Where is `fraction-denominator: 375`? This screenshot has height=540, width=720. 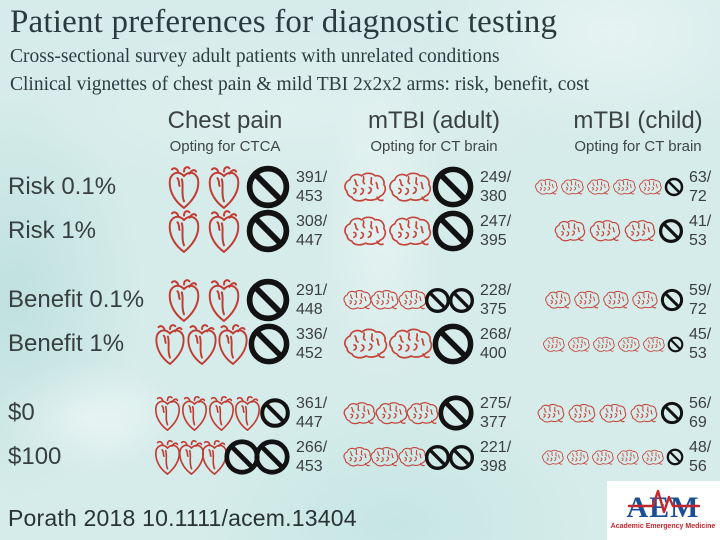 fraction-denominator: 375 is located at coordinates (493, 309).